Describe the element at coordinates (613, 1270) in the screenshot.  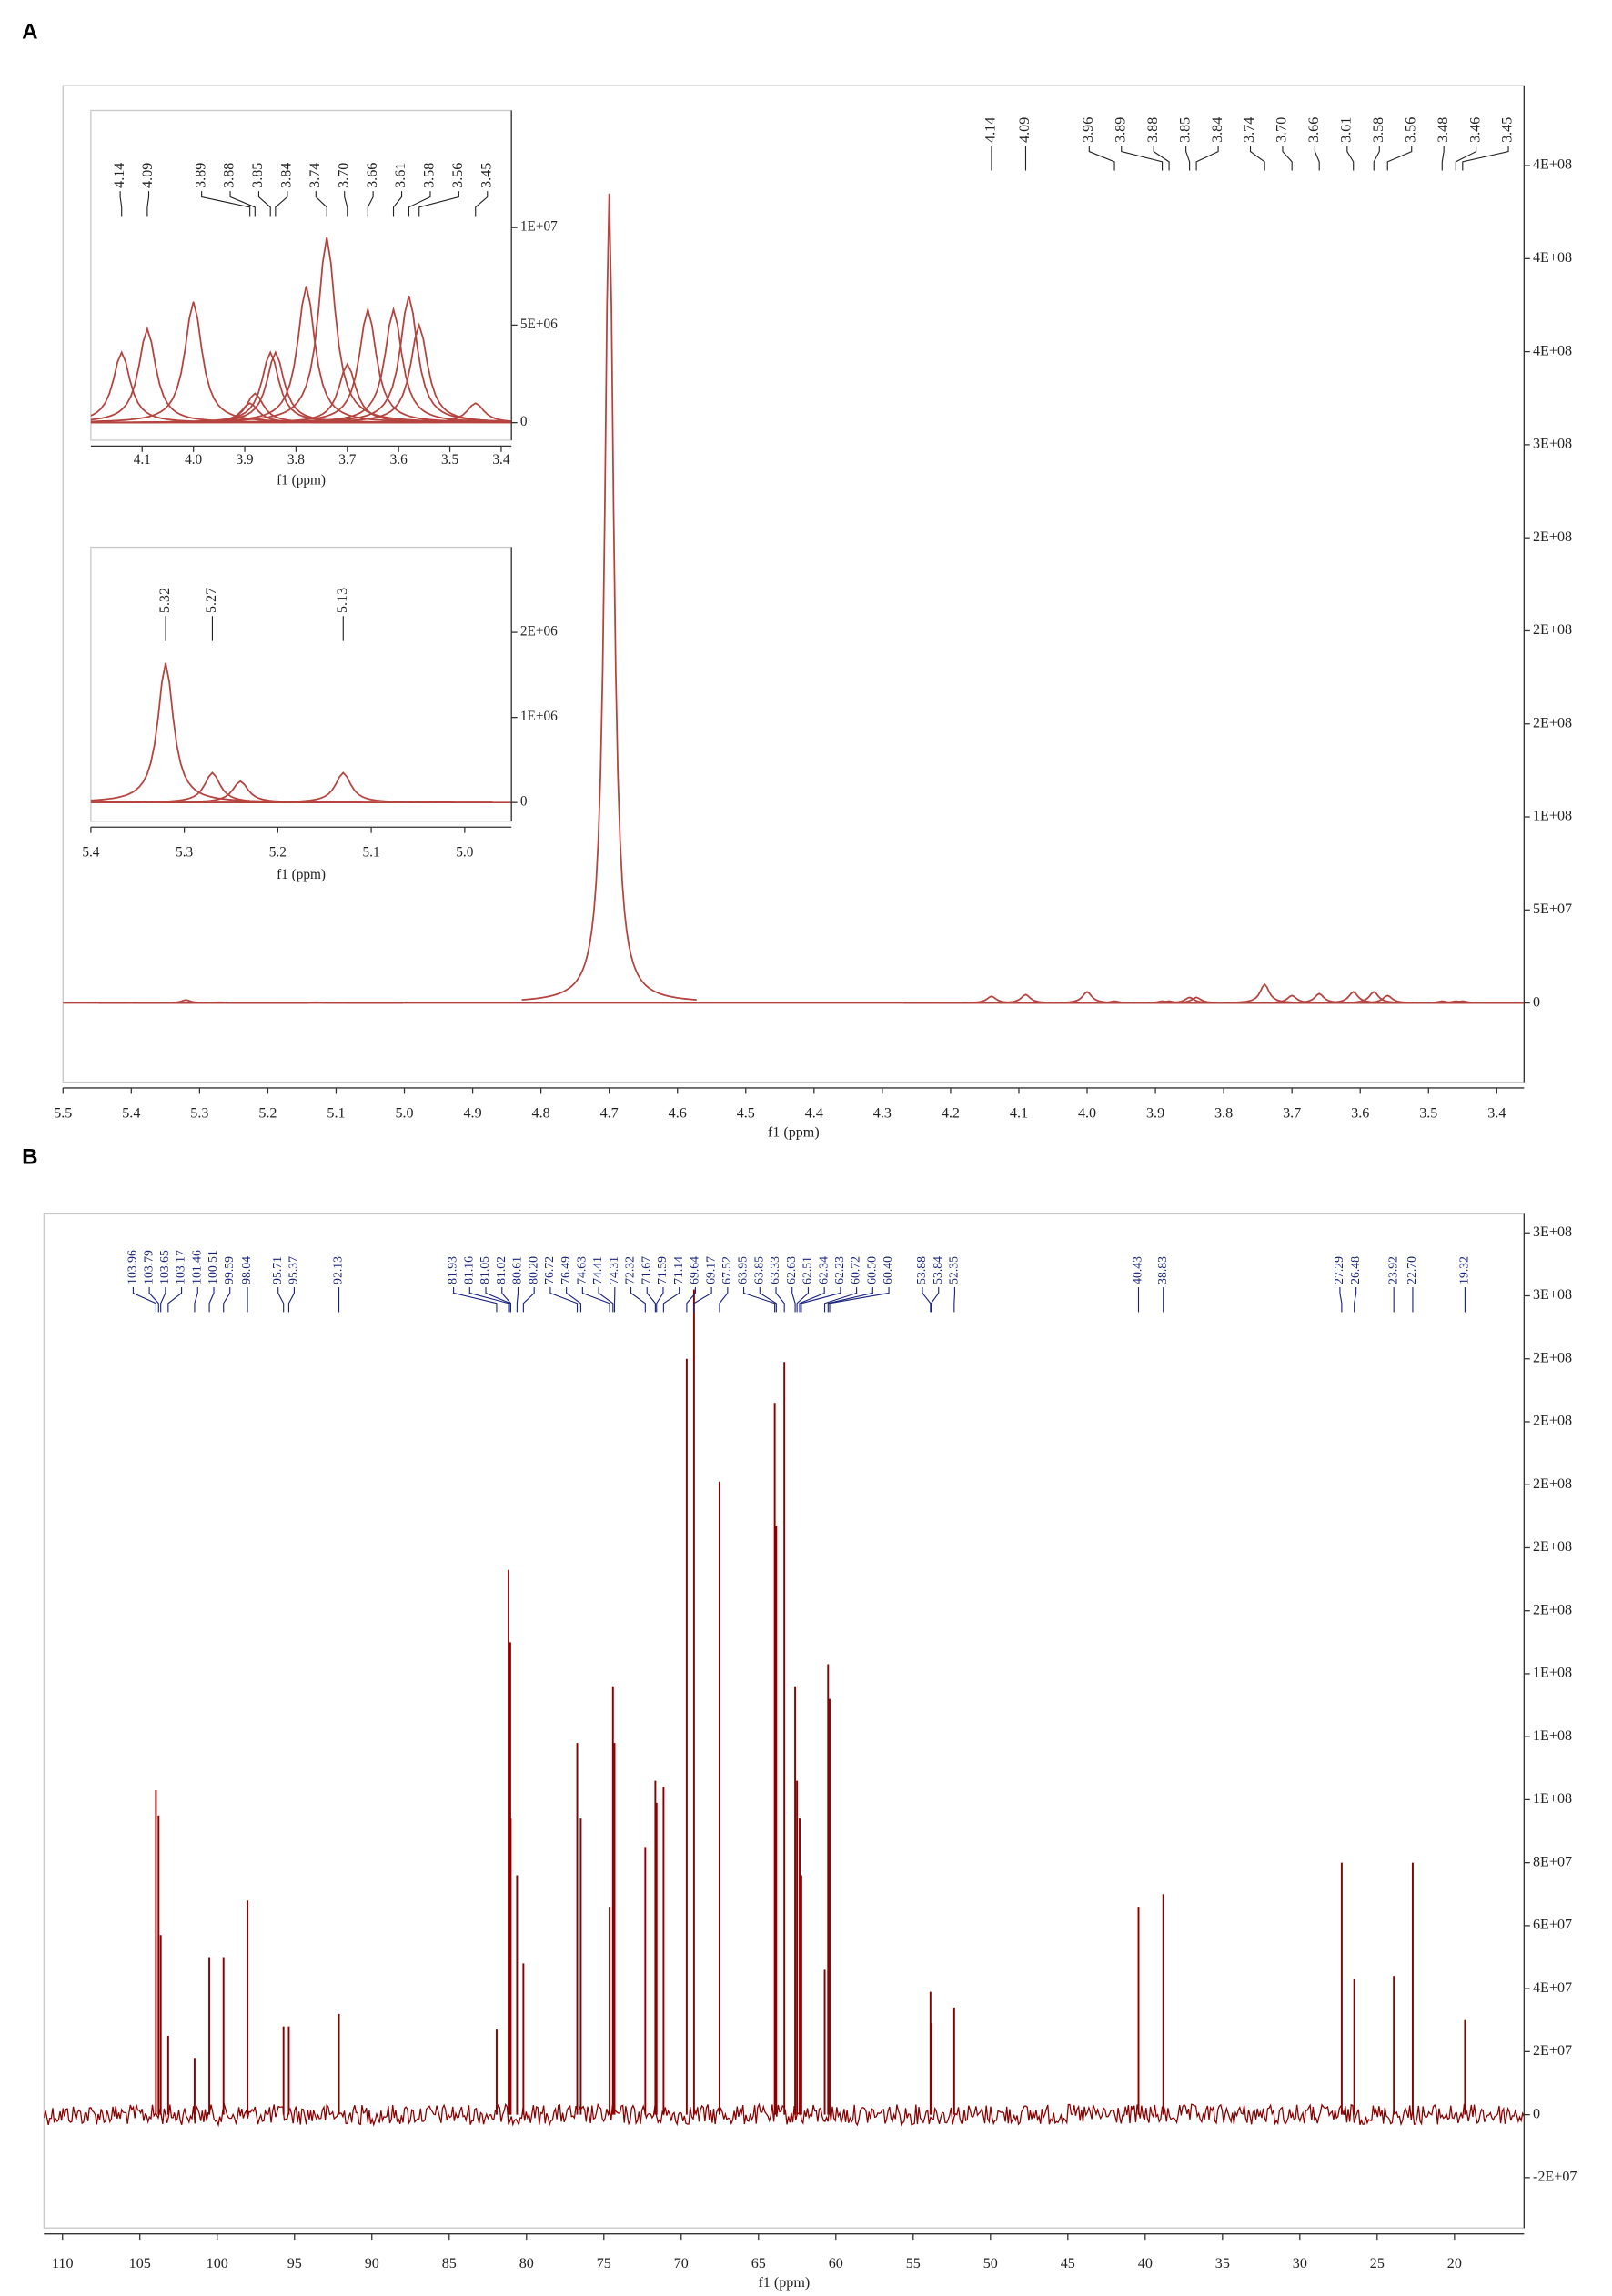
I see `peak-label: 74.31` at that location.